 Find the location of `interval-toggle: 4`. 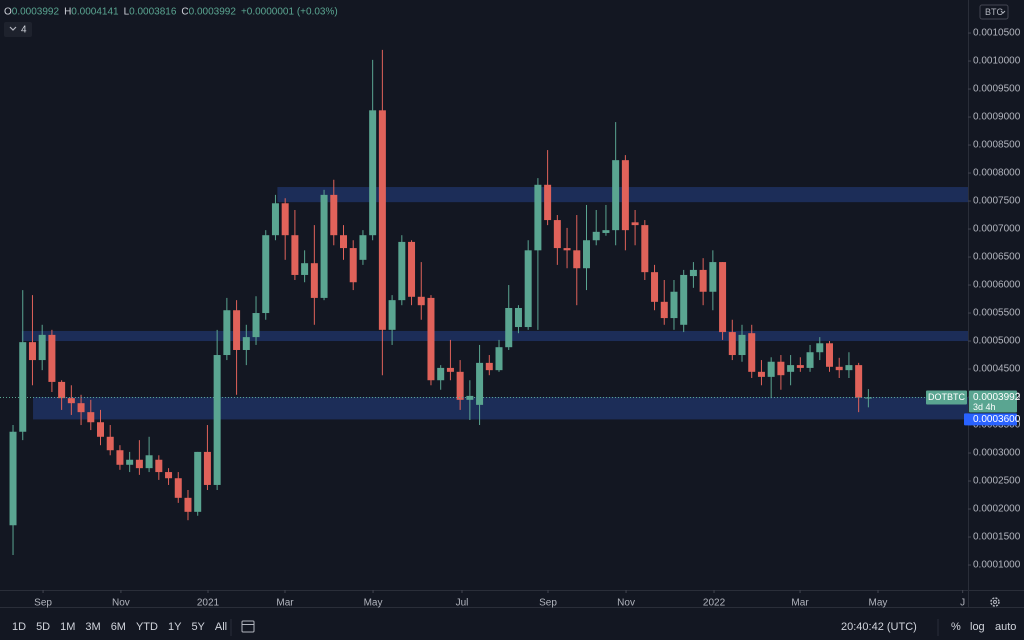

interval-toggle: 4 is located at coordinates (18, 29).